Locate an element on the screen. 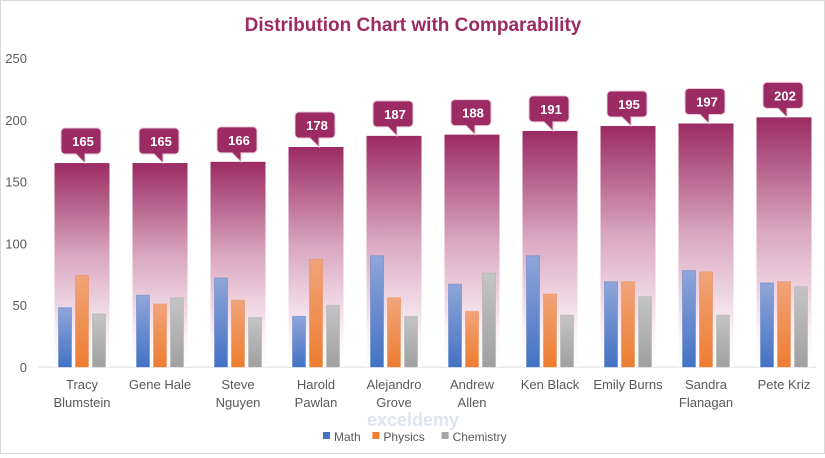 This screenshot has height=458, width=825. total-data-label: 187 is located at coordinates (395, 114).